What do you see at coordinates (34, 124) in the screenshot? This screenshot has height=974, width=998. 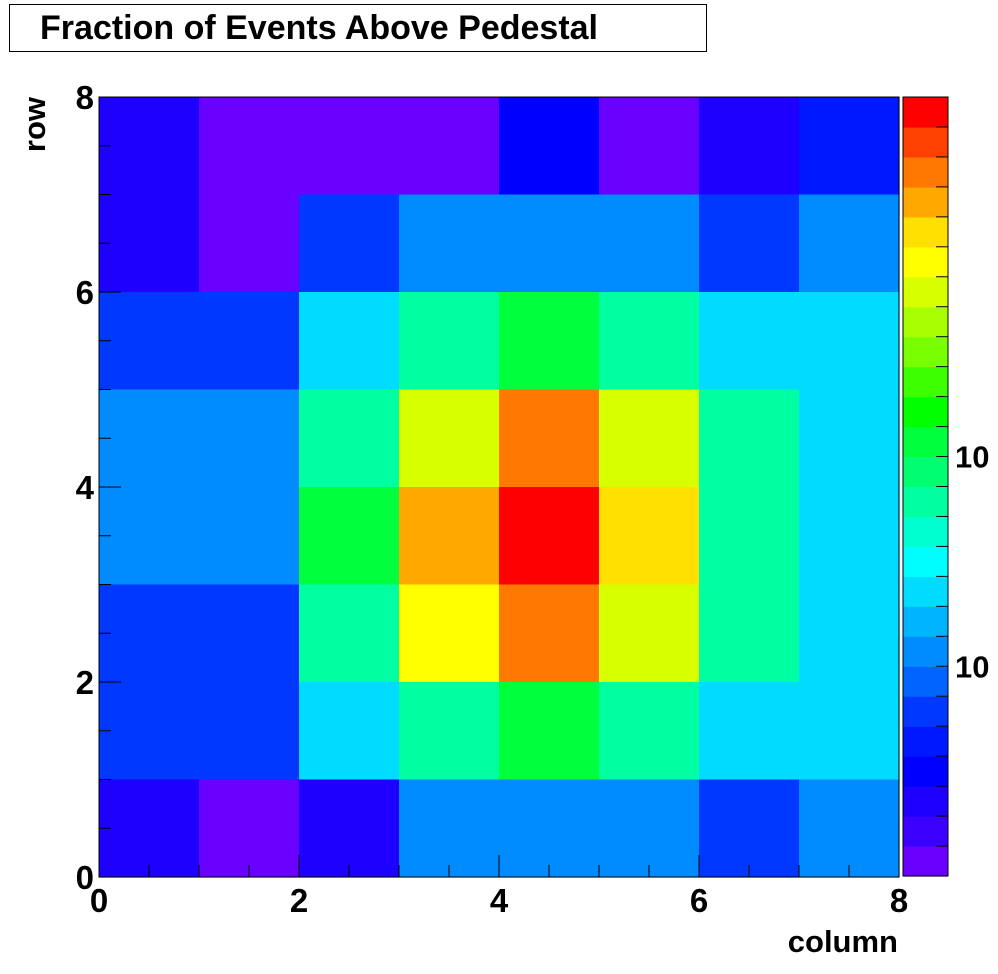 I see `y-axis-title: row` at bounding box center [34, 124].